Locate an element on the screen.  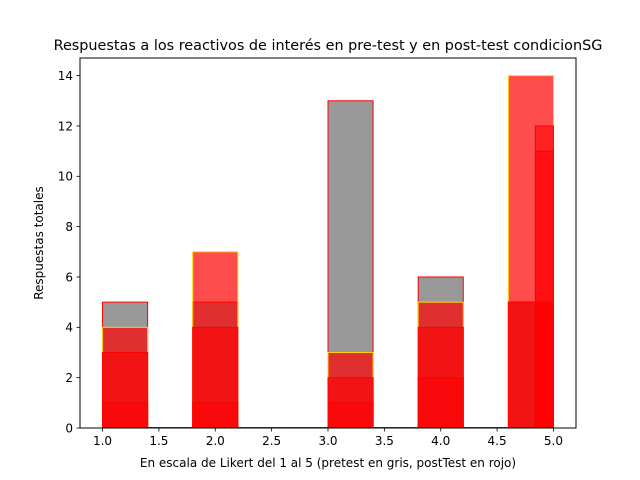
x-ticks: 1.0 1.5 2.0 2.5 3.0 3.5 4.0 4.5 5.0 is located at coordinates (328, 438).